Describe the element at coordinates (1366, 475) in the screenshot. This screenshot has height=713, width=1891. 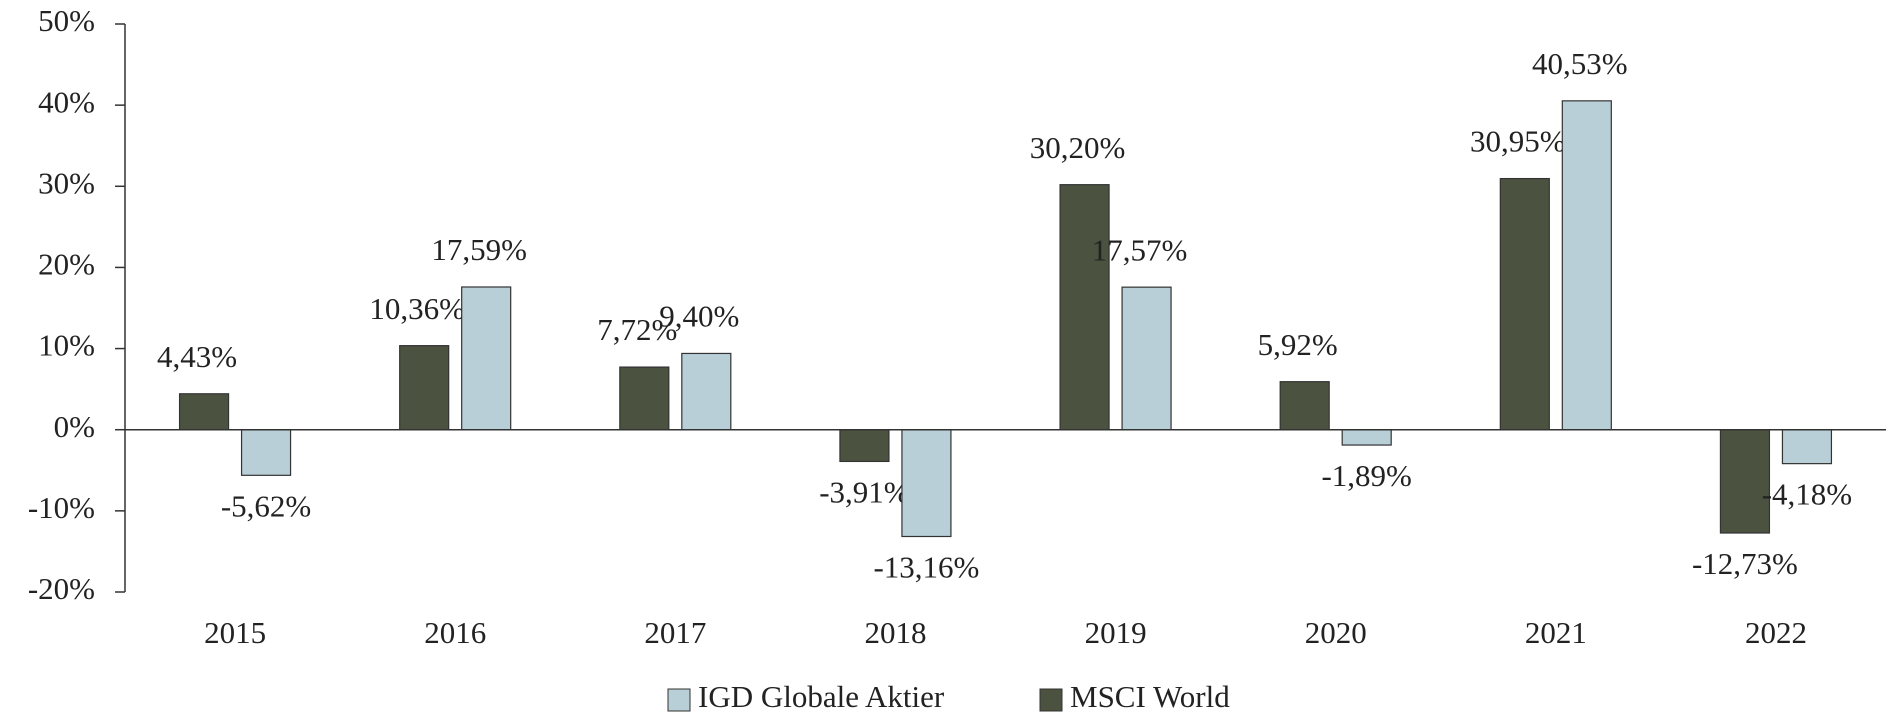
I see `value-label: -1,89%` at that location.